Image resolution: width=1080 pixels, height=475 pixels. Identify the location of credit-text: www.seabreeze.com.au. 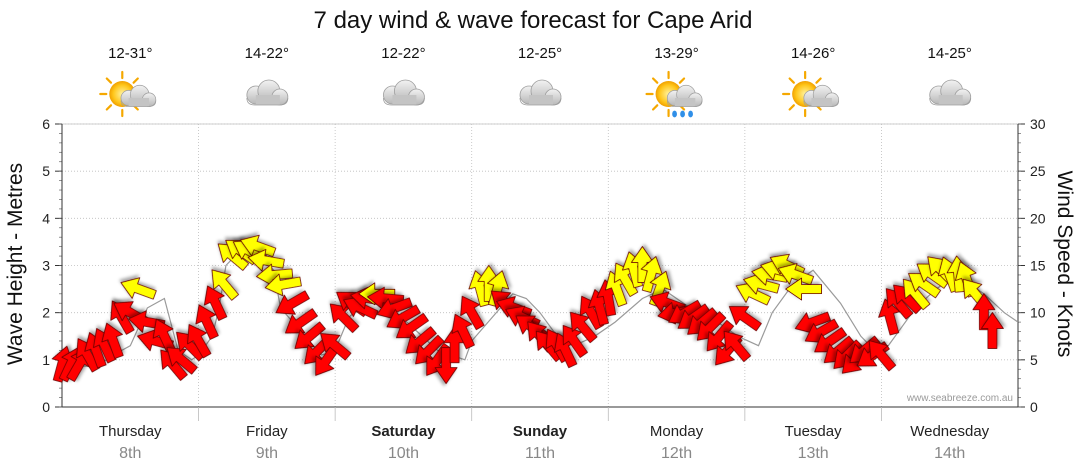
(959, 398).